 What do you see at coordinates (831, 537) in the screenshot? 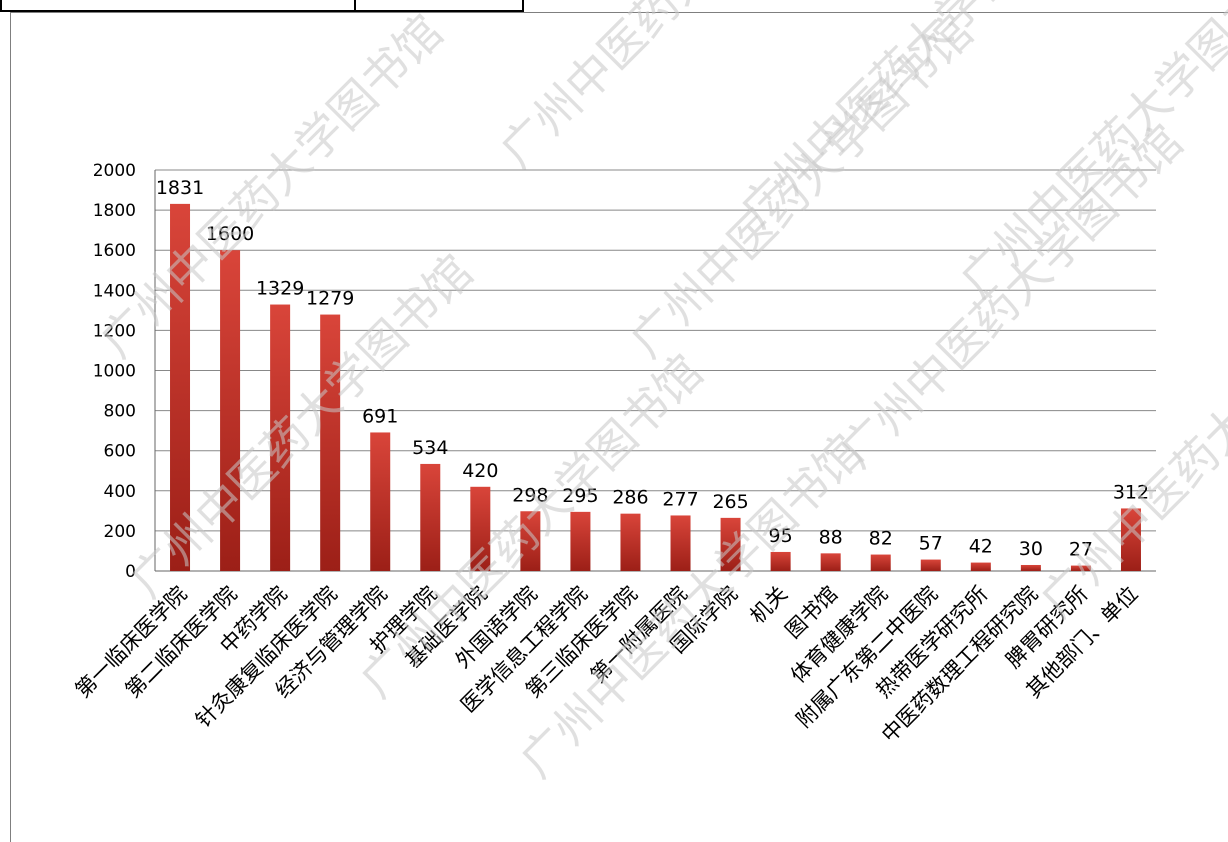
I see `data-label: 88` at bounding box center [831, 537].